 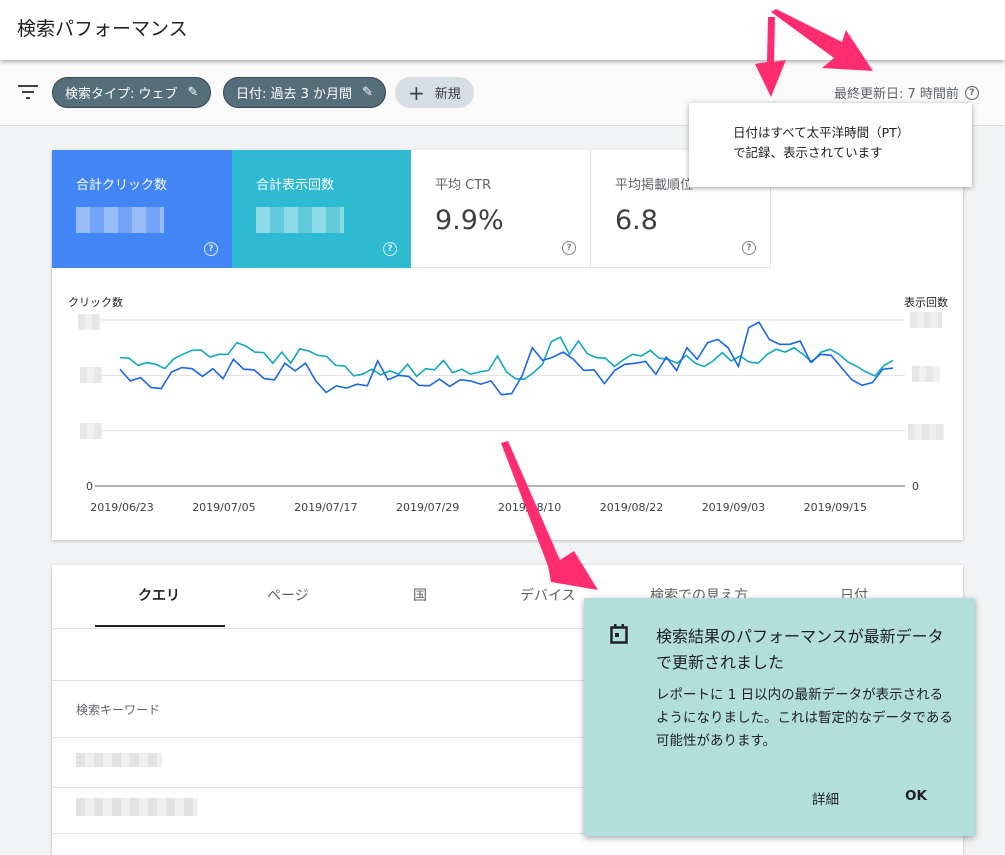 What do you see at coordinates (733, 507) in the screenshot?
I see `x-tick-label: 2019/09/03` at bounding box center [733, 507].